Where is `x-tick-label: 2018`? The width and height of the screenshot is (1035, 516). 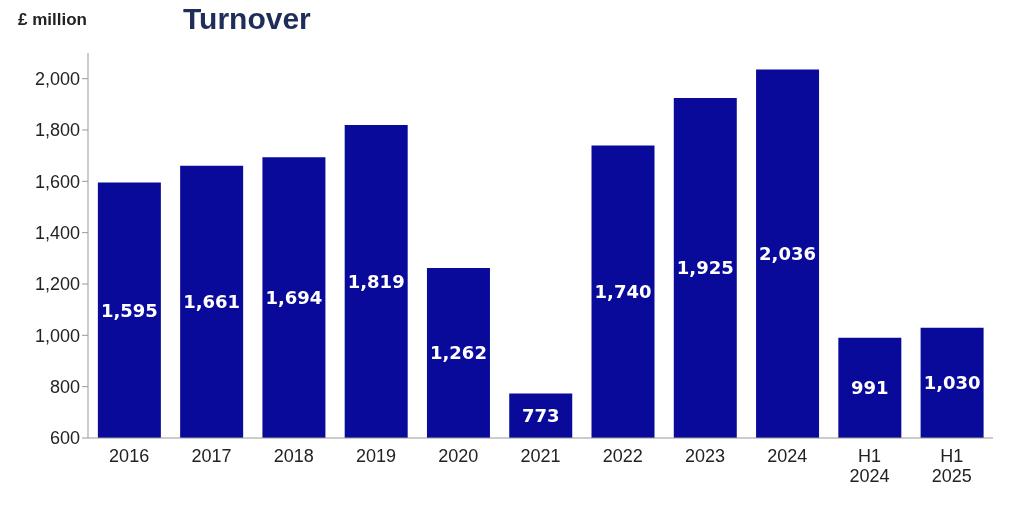 x-tick-label: 2018 is located at coordinates (293, 456).